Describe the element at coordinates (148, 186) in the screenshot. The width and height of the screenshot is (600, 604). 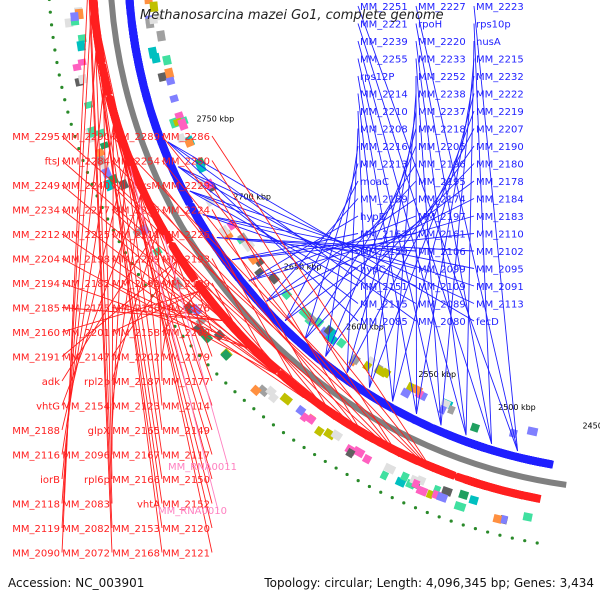
I see `gene-label: arsM` at that location.